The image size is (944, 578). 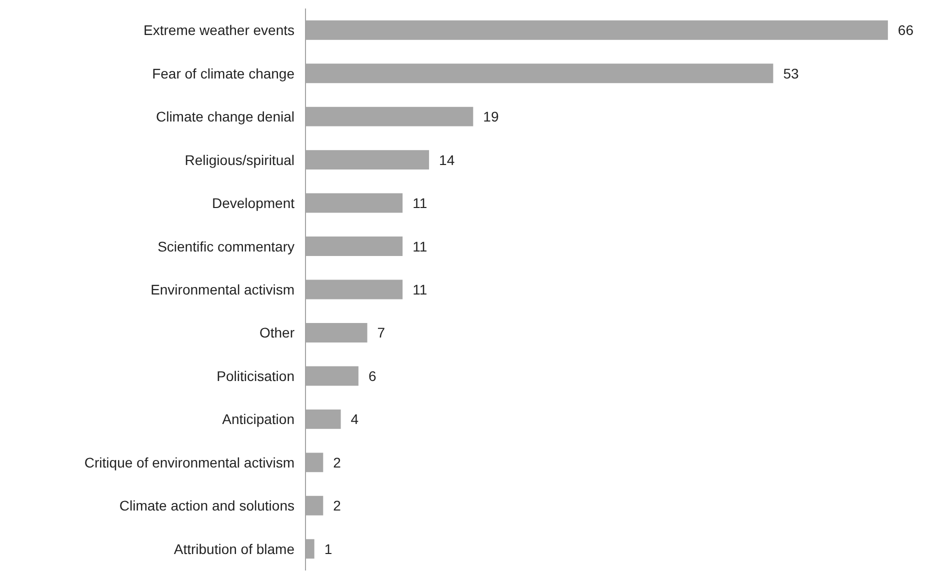 What do you see at coordinates (219, 30) in the screenshot?
I see `y-tick-label: Extreme weather events` at bounding box center [219, 30].